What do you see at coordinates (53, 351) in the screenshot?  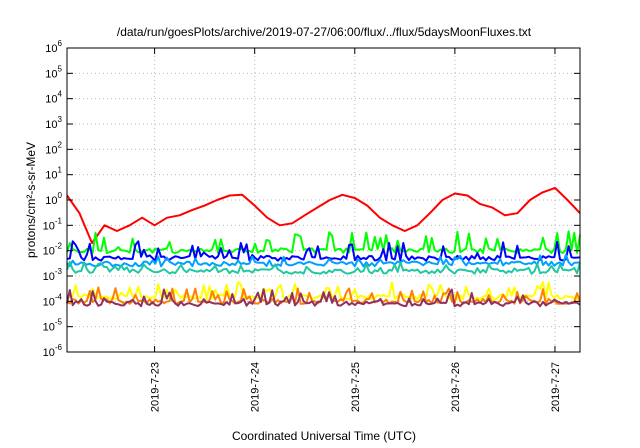 I see `y-tick-label: 10⁻⁶` at bounding box center [53, 351].